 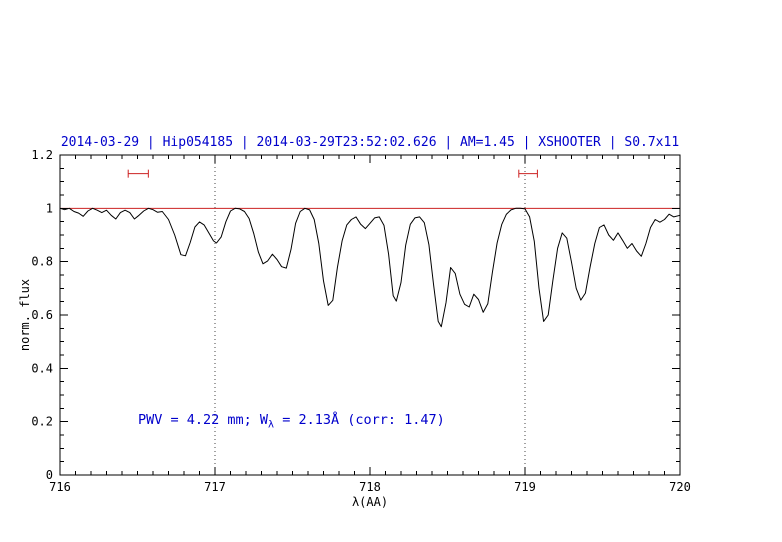 What do you see at coordinates (49, 208) in the screenshot?
I see `y-tick-label: 1` at bounding box center [49, 208].